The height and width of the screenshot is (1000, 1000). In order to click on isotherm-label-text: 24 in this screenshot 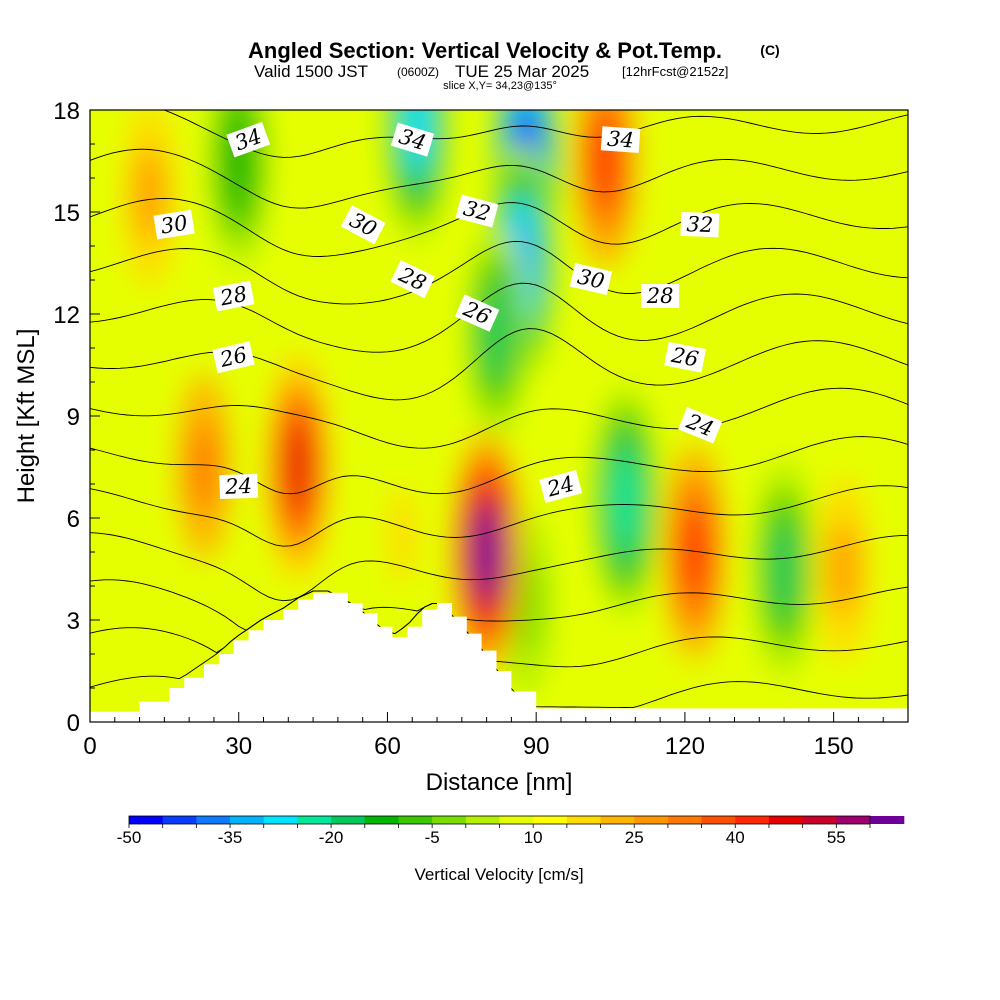, I will do `click(238, 486)`.